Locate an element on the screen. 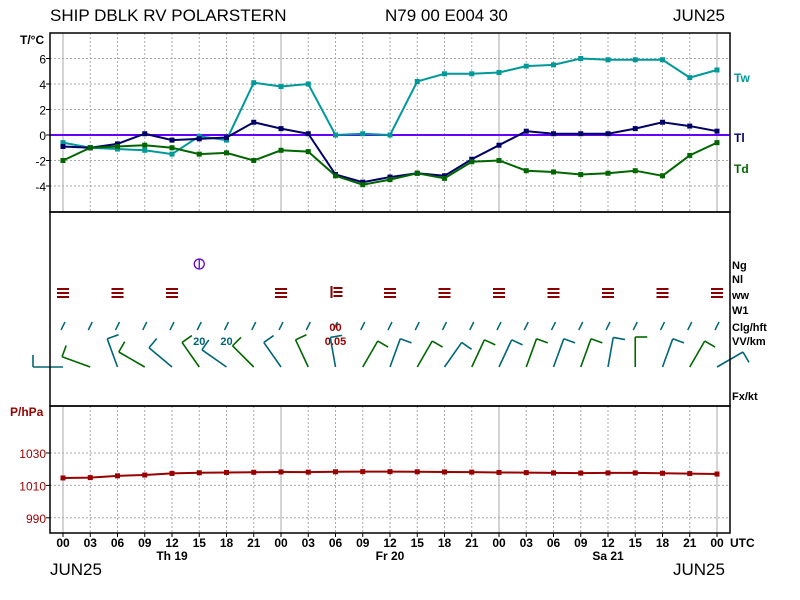  series-label-tl: Tl is located at coordinates (739, 138).